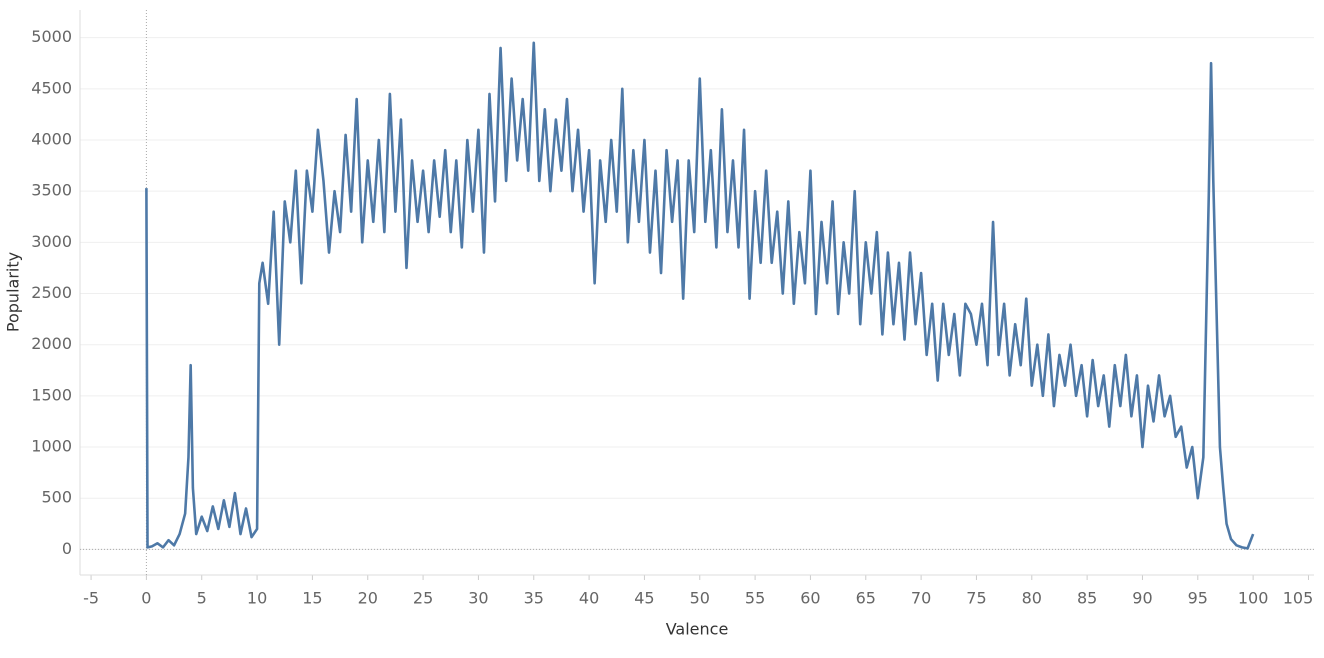  Describe the element at coordinates (810, 598) in the screenshot. I see `x-tick-label: 60` at that location.